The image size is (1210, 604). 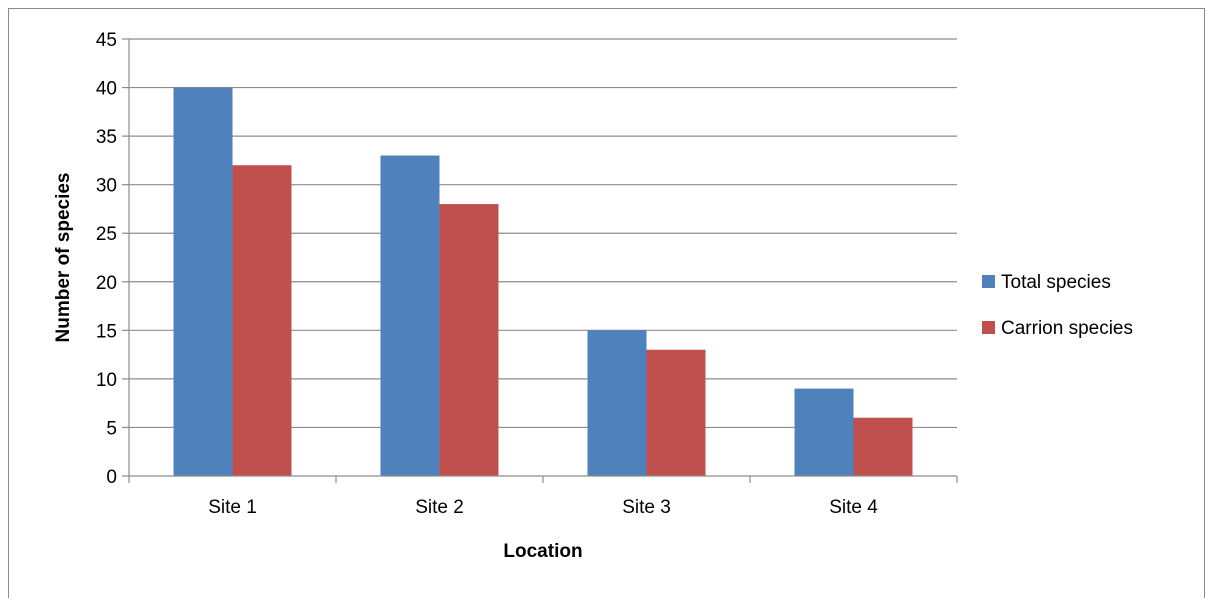 What do you see at coordinates (63, 258) in the screenshot?
I see `y-axis-title: Number of species` at bounding box center [63, 258].